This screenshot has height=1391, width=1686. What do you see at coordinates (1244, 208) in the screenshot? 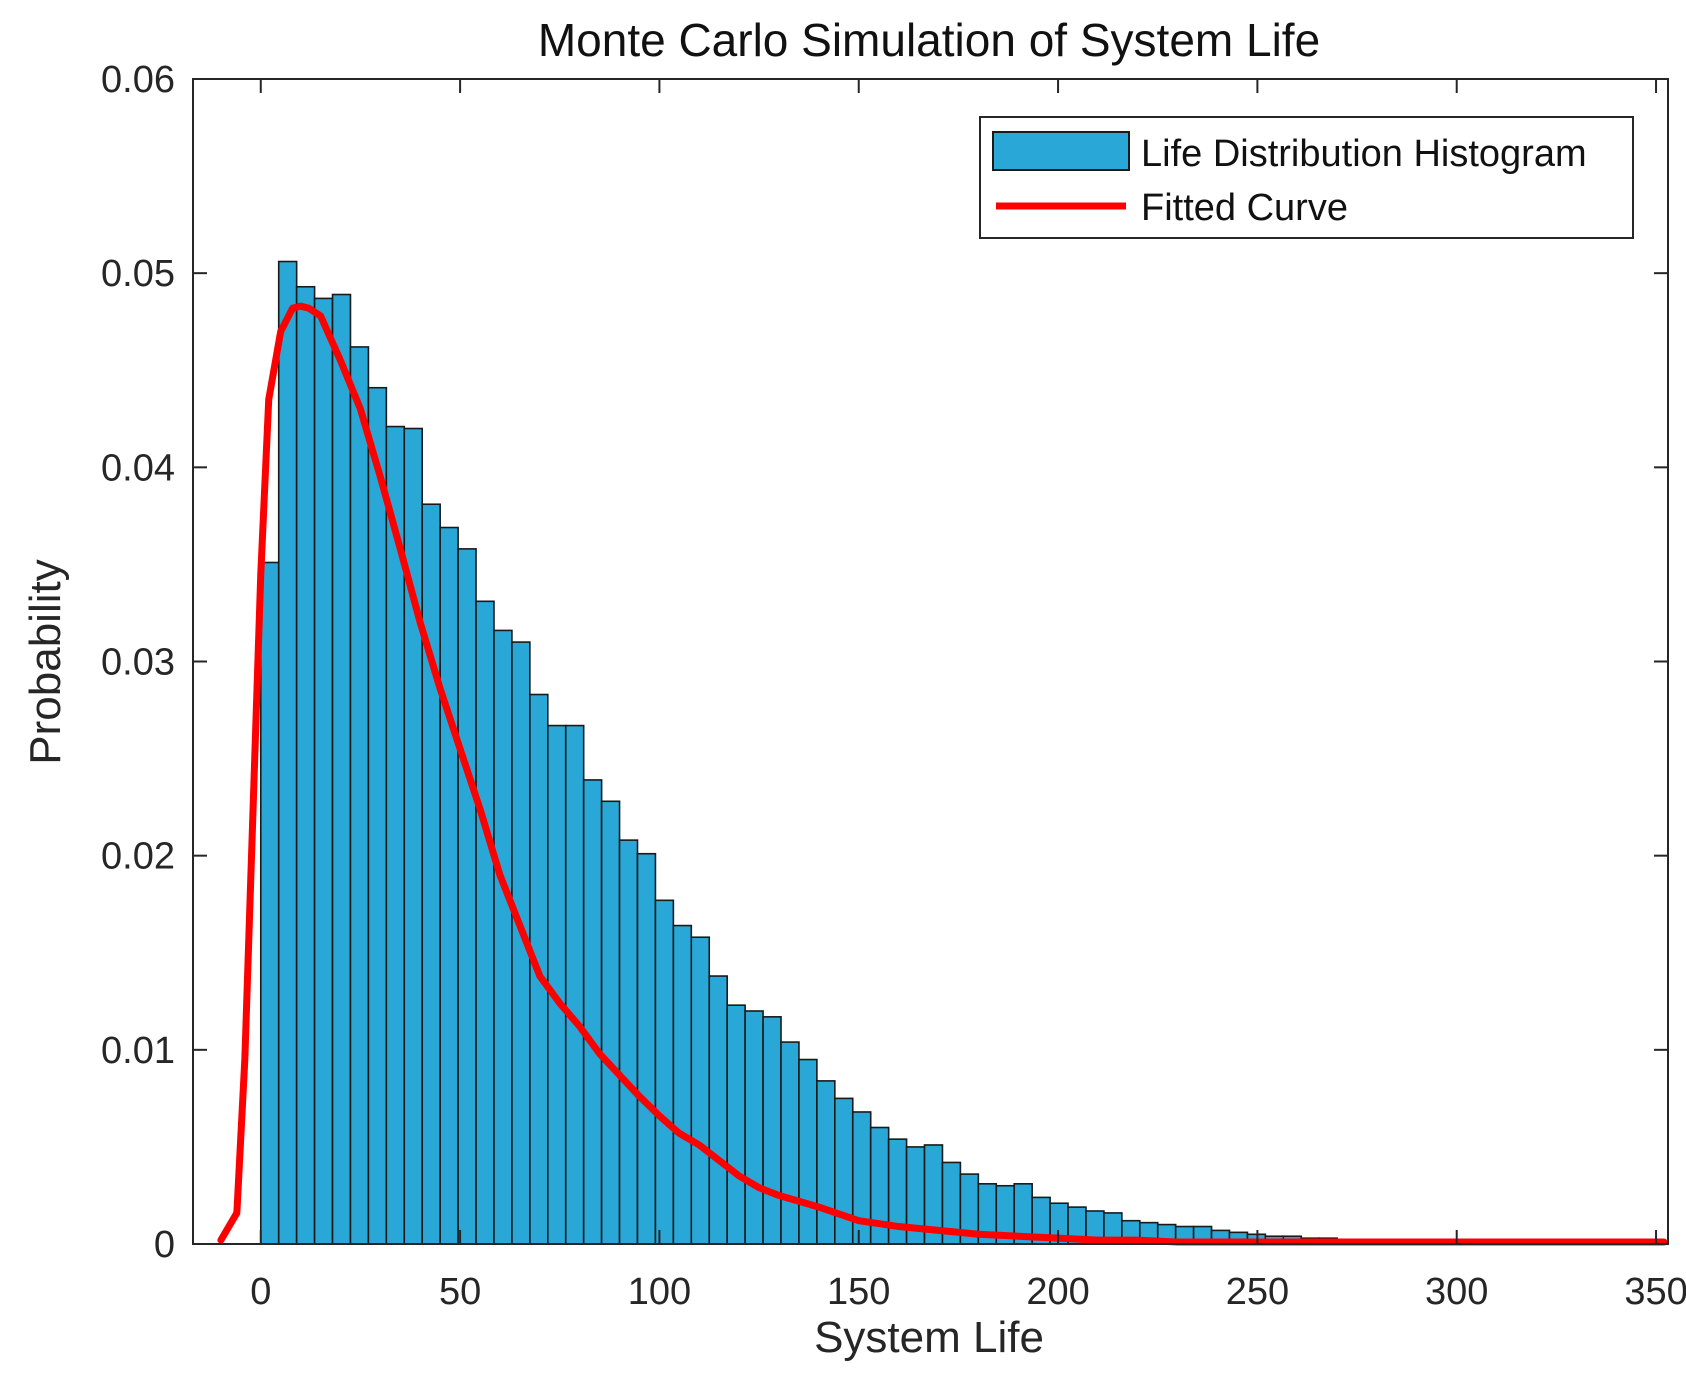
I see `legend-curve-label: Fitted Curve` at bounding box center [1244, 208].